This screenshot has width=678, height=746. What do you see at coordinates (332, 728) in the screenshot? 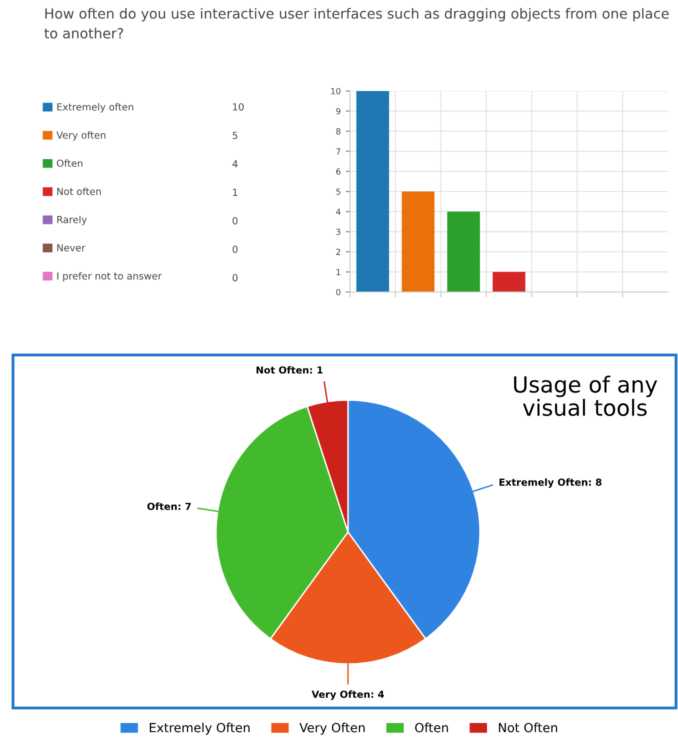
I see `legend-label: Very Often` at bounding box center [332, 728].